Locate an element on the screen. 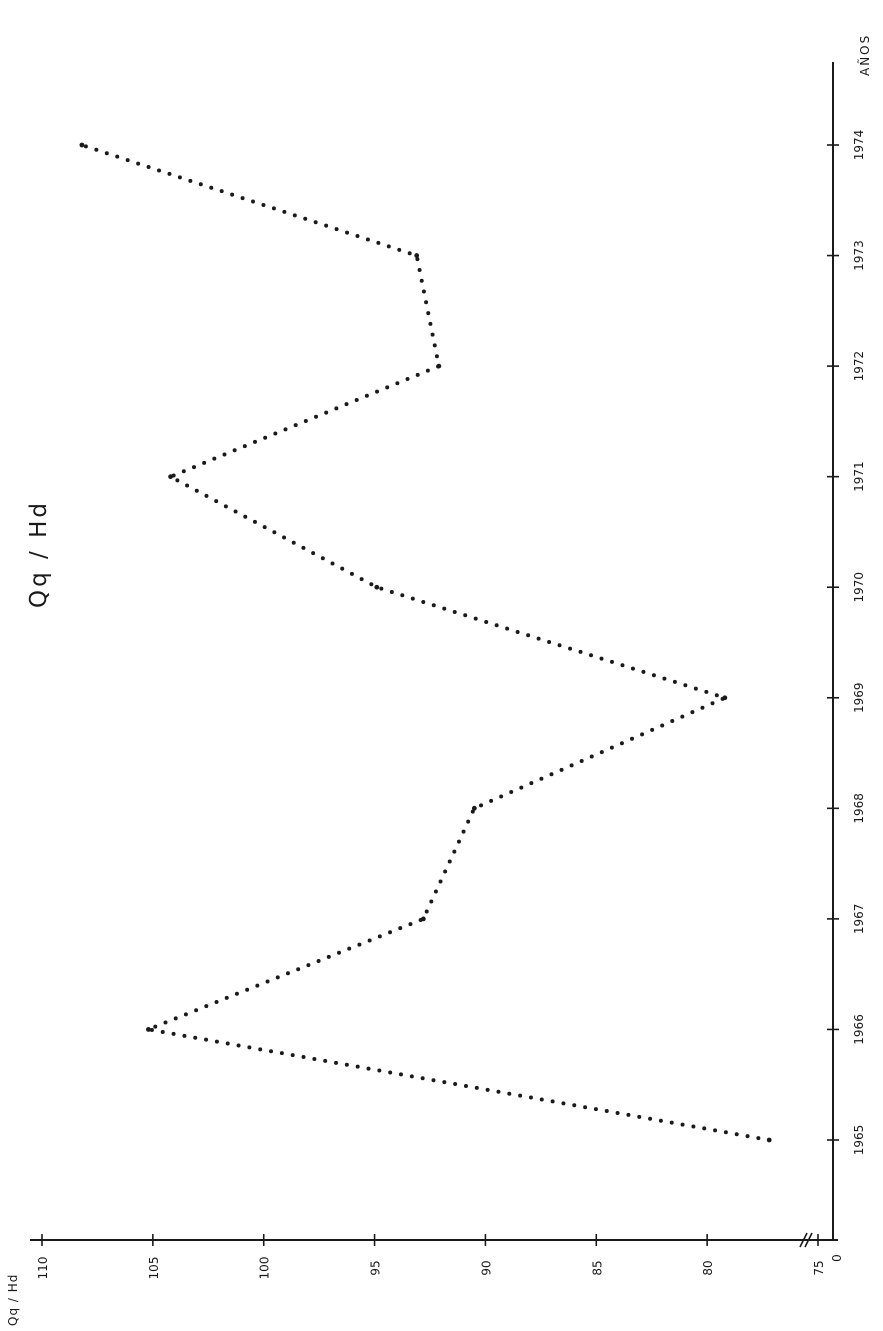  y-tick-label: 75 is located at coordinates (819, 1267).